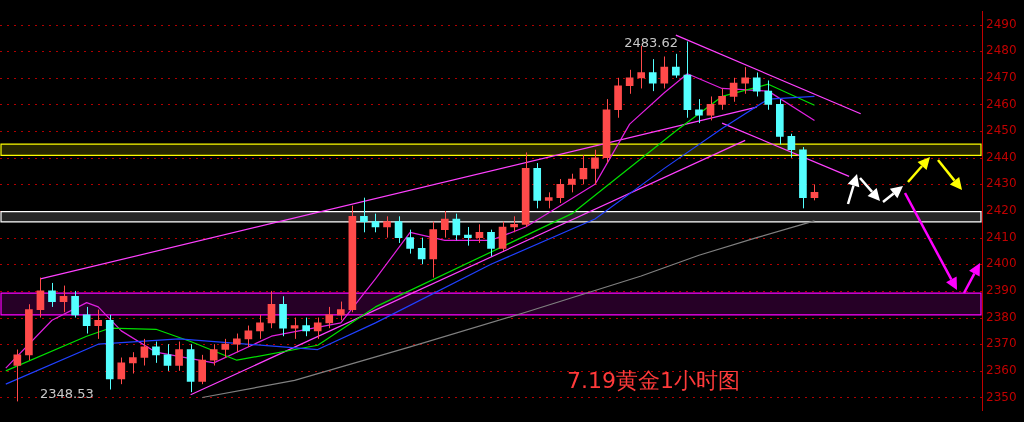 This screenshot has width=1024, height=422. What do you see at coordinates (1001, 156) in the screenshot?
I see `y-tick-label: 2440` at bounding box center [1001, 156].